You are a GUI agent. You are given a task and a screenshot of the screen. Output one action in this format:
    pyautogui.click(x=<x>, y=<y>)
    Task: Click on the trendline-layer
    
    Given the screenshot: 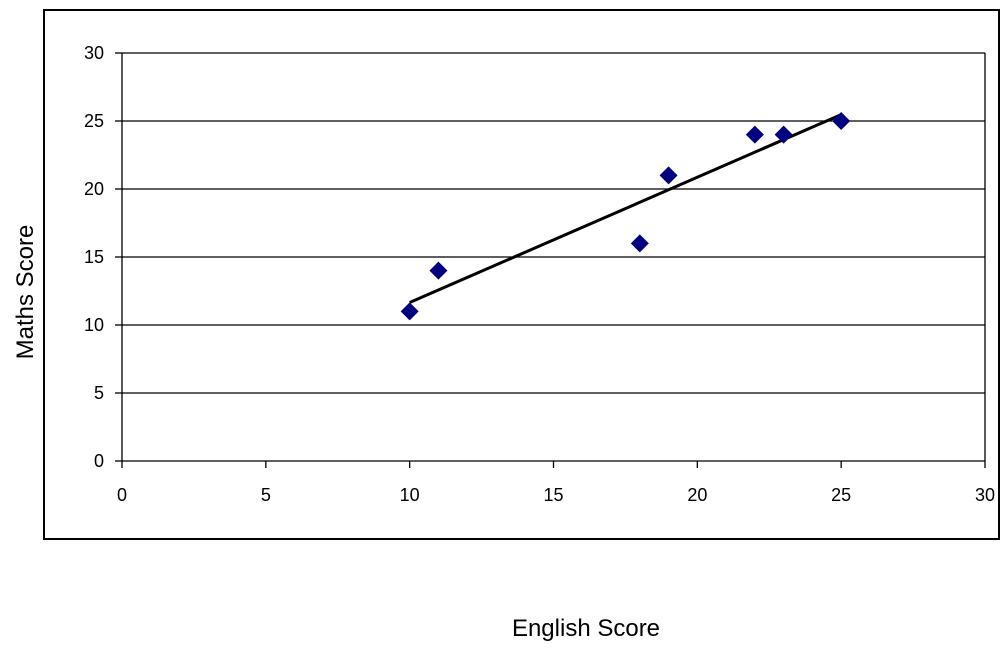 What is the action you would take?
    pyautogui.click(x=625, y=208)
    